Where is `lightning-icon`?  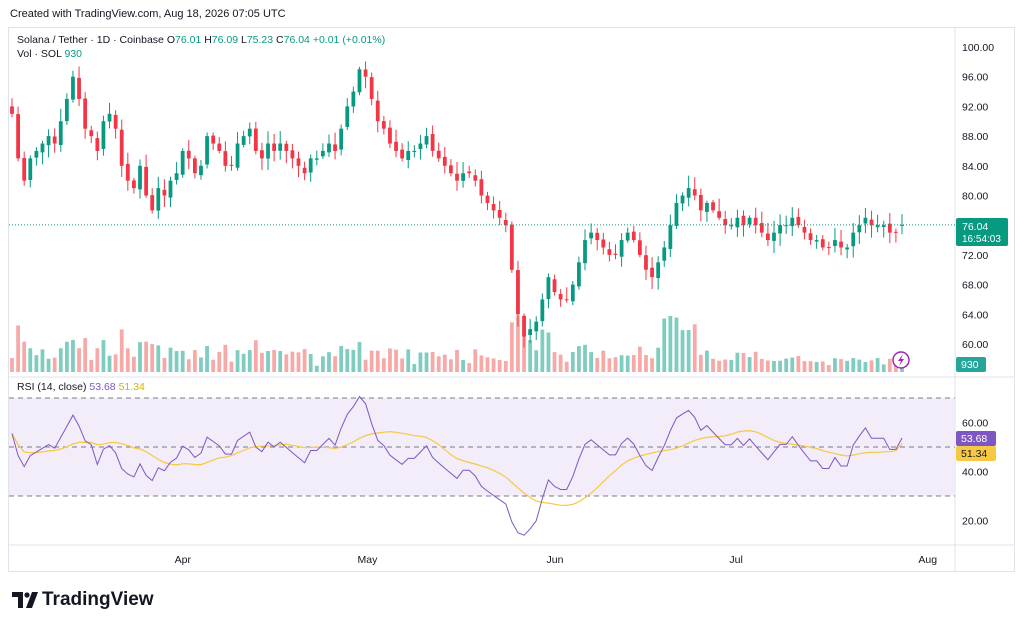
lightning-icon is located at coordinates (901, 360).